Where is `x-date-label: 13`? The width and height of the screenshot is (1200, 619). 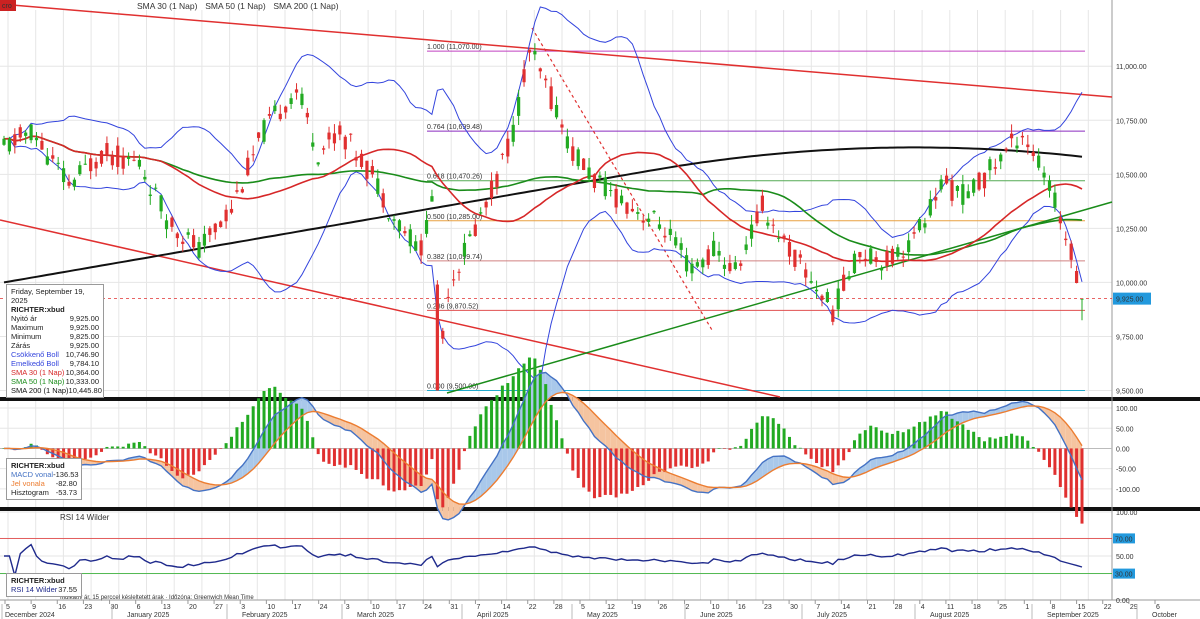 x-date-label: 13 is located at coordinates (167, 607).